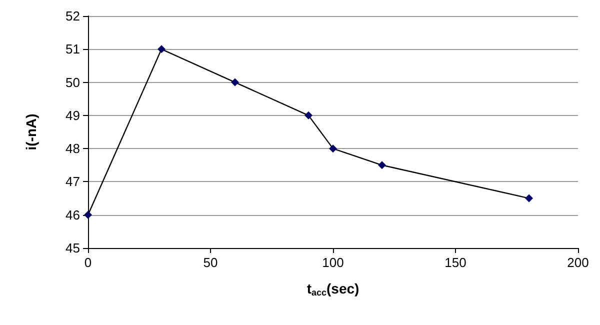 This screenshot has height=325, width=600. What do you see at coordinates (88, 262) in the screenshot?
I see `x-tick-label: 0` at bounding box center [88, 262].